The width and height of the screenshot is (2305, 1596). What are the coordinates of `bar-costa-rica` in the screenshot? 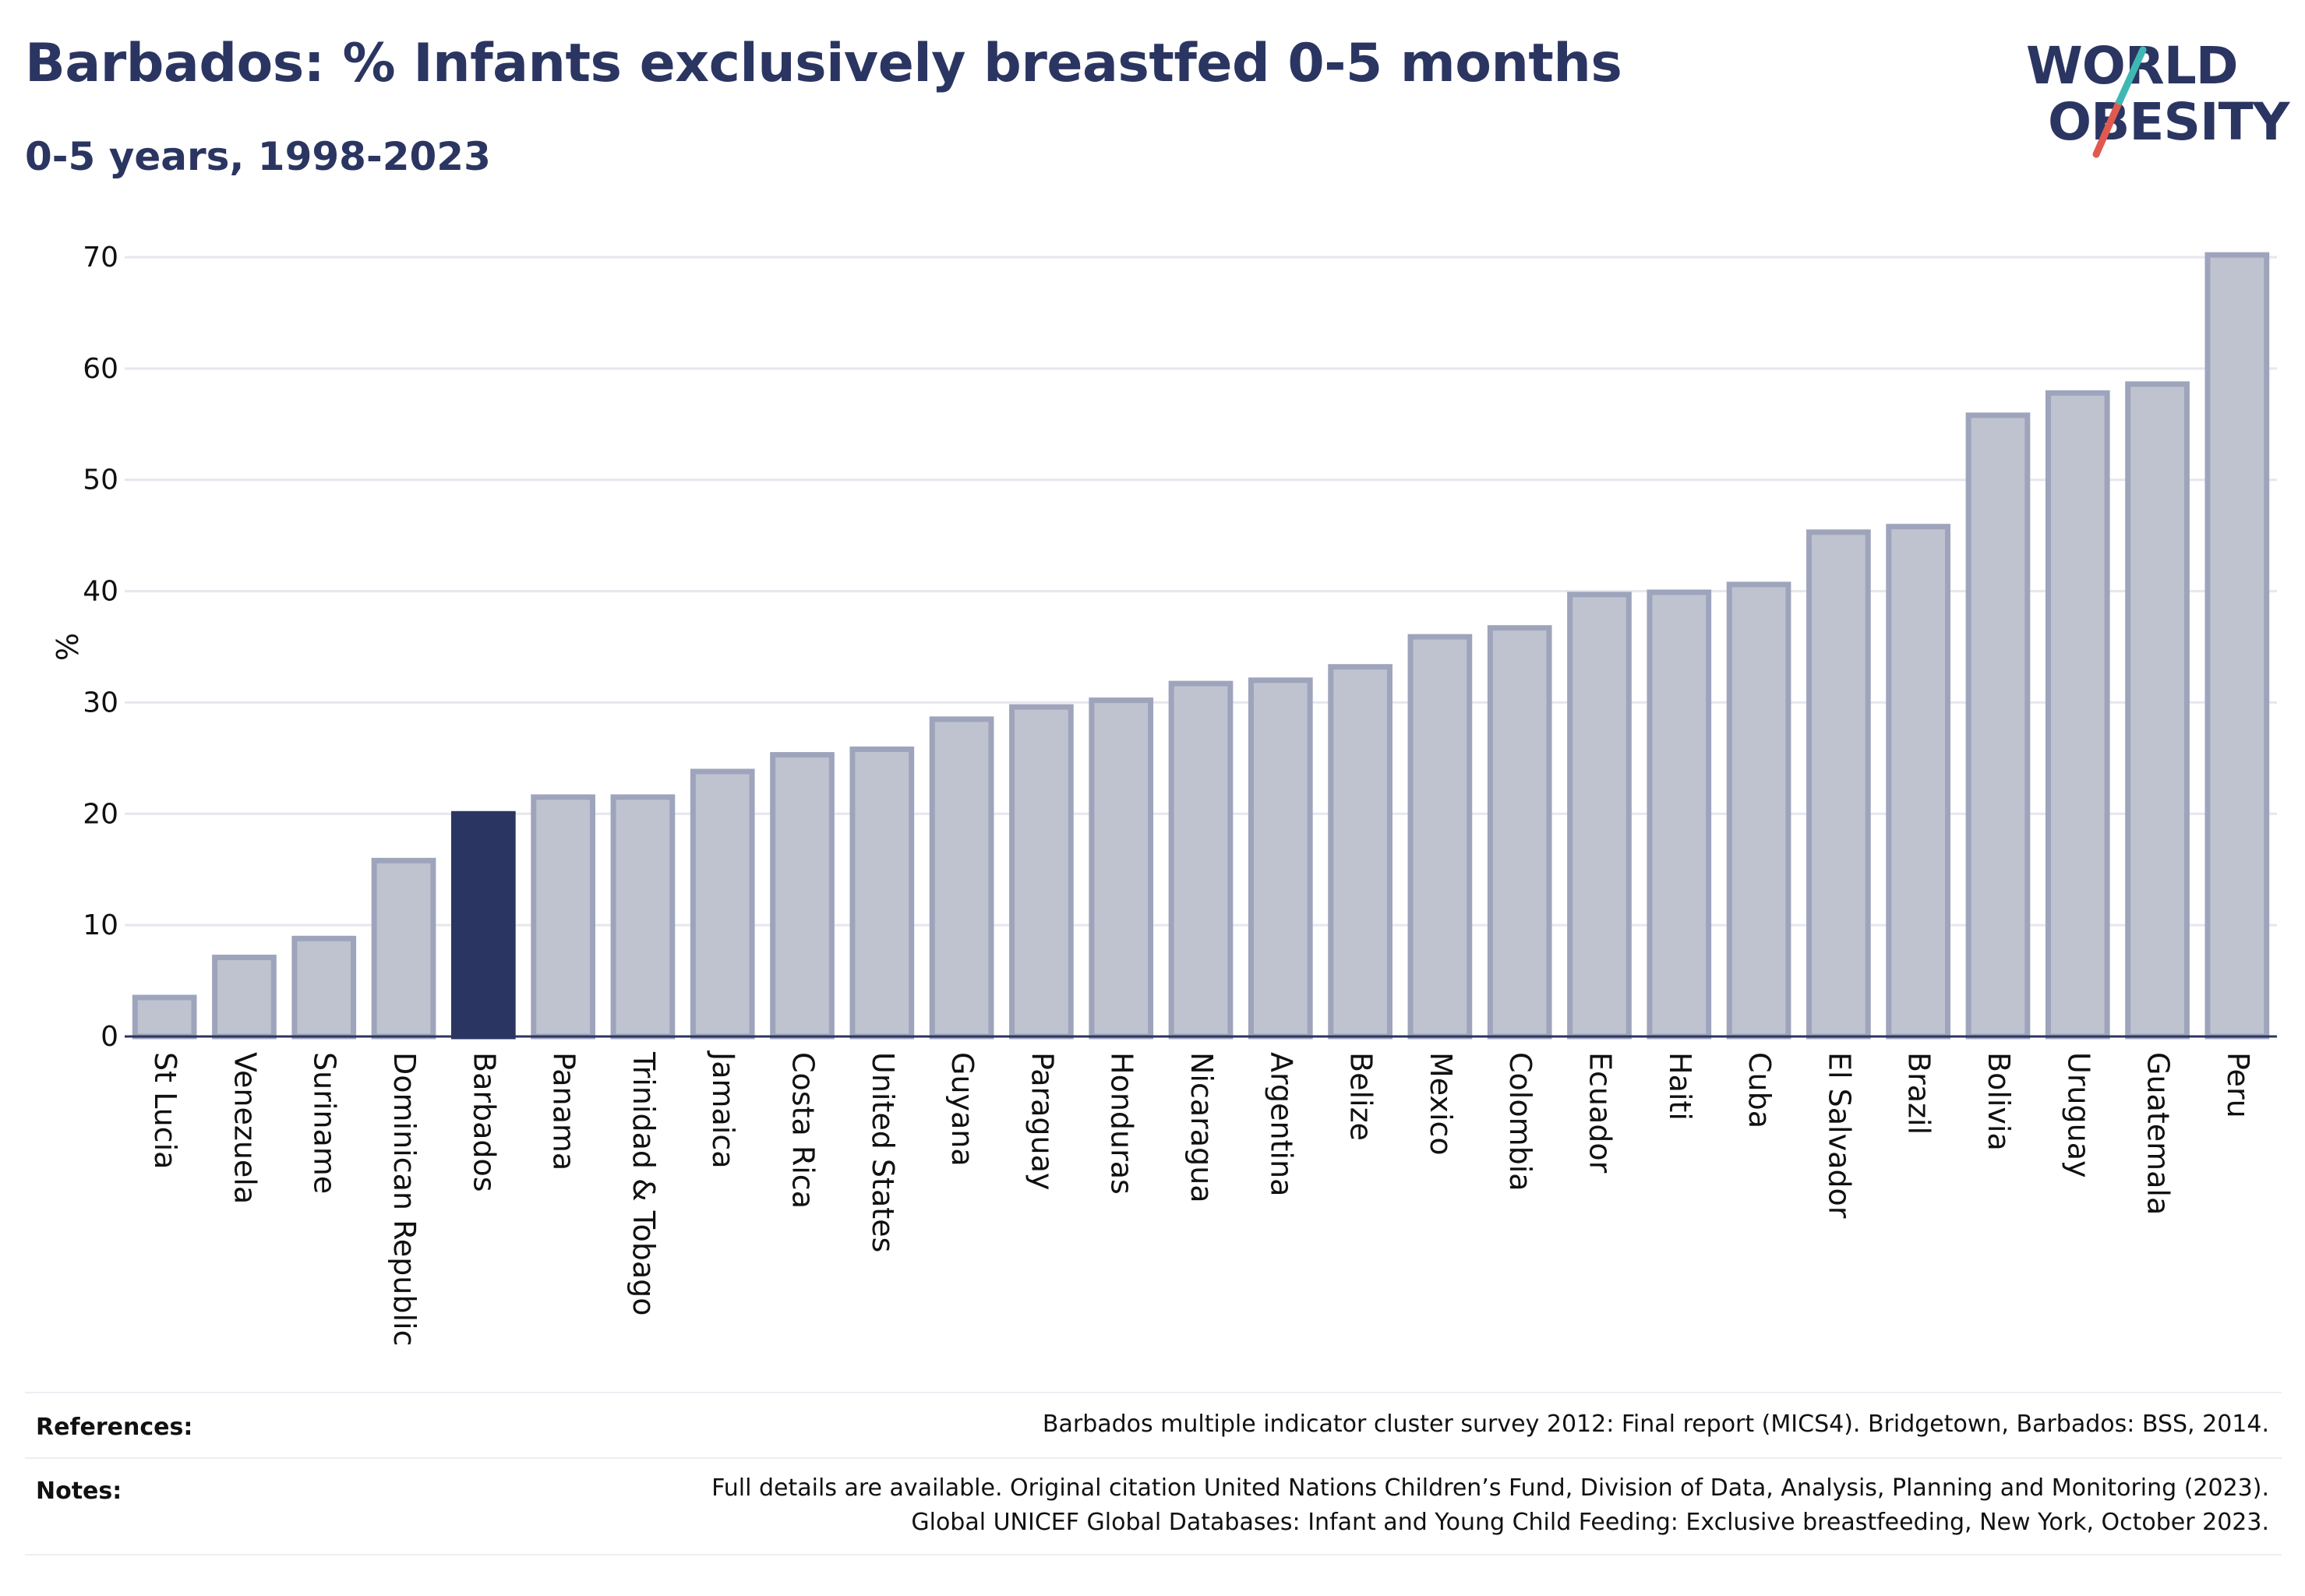 It's located at (803, 896).